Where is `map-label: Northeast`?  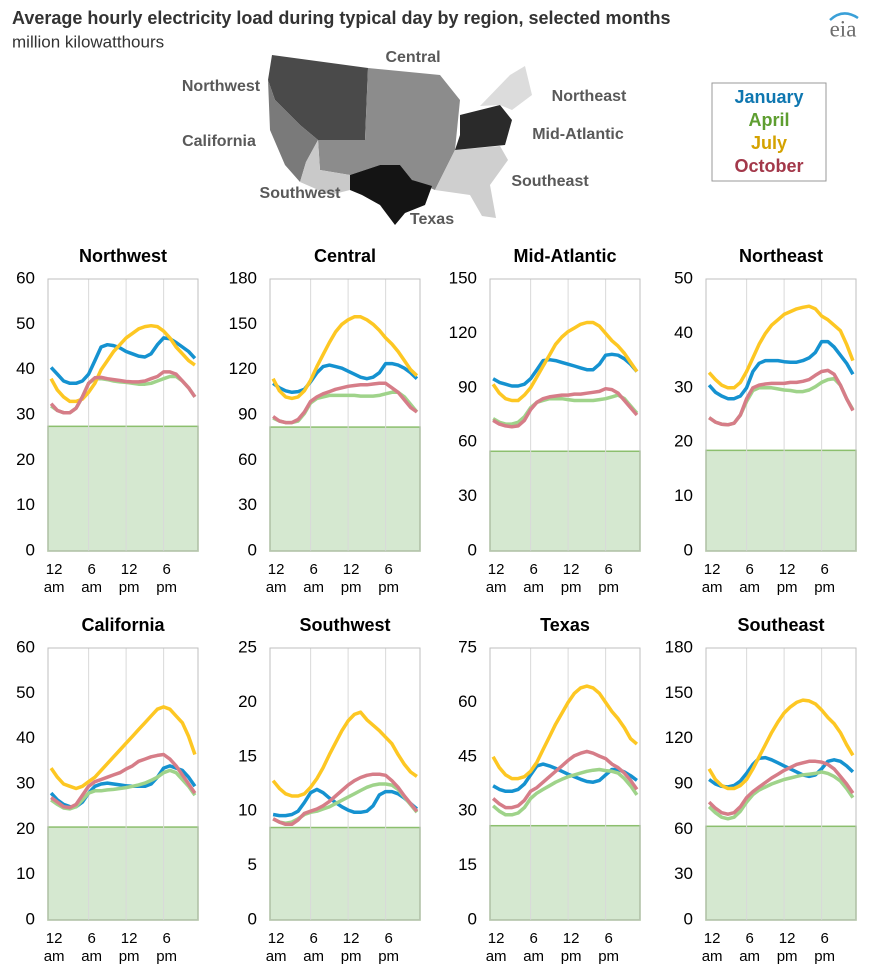 map-label: Northeast is located at coordinates (589, 96).